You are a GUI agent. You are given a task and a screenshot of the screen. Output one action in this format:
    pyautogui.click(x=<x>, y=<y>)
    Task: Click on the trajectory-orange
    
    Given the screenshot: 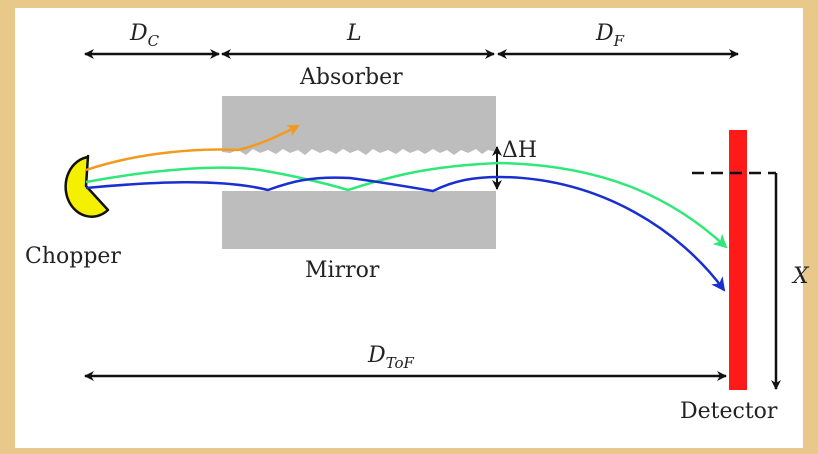 What is the action you would take?
    pyautogui.click(x=192, y=148)
    